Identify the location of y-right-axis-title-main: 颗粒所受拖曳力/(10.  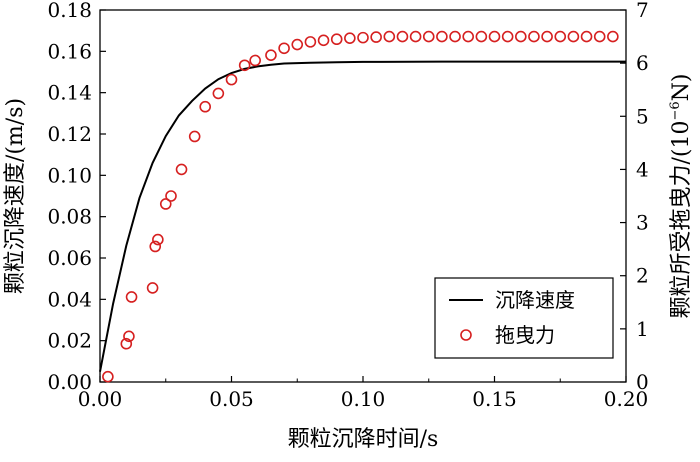
(681, 220).